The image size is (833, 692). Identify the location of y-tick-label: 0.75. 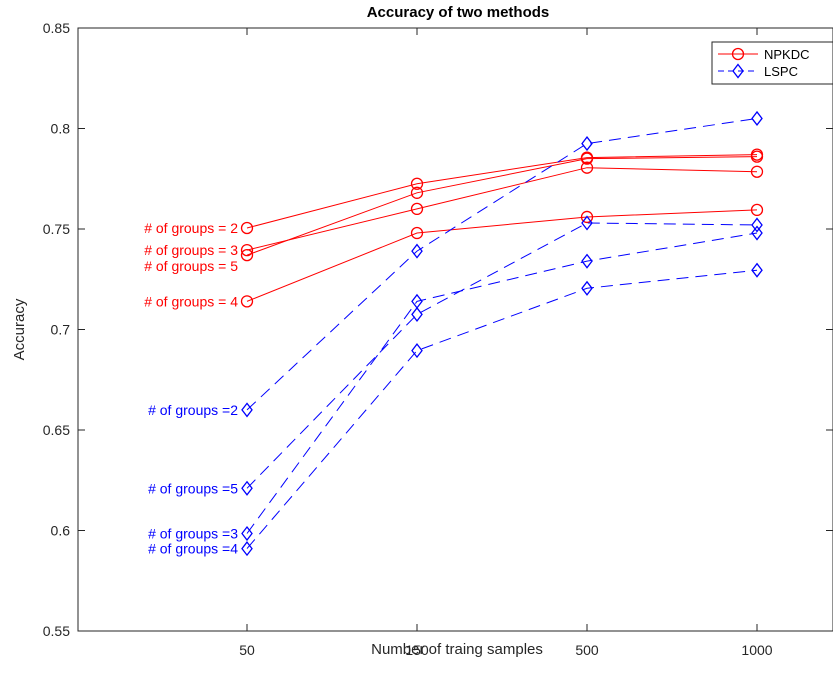
(56, 229).